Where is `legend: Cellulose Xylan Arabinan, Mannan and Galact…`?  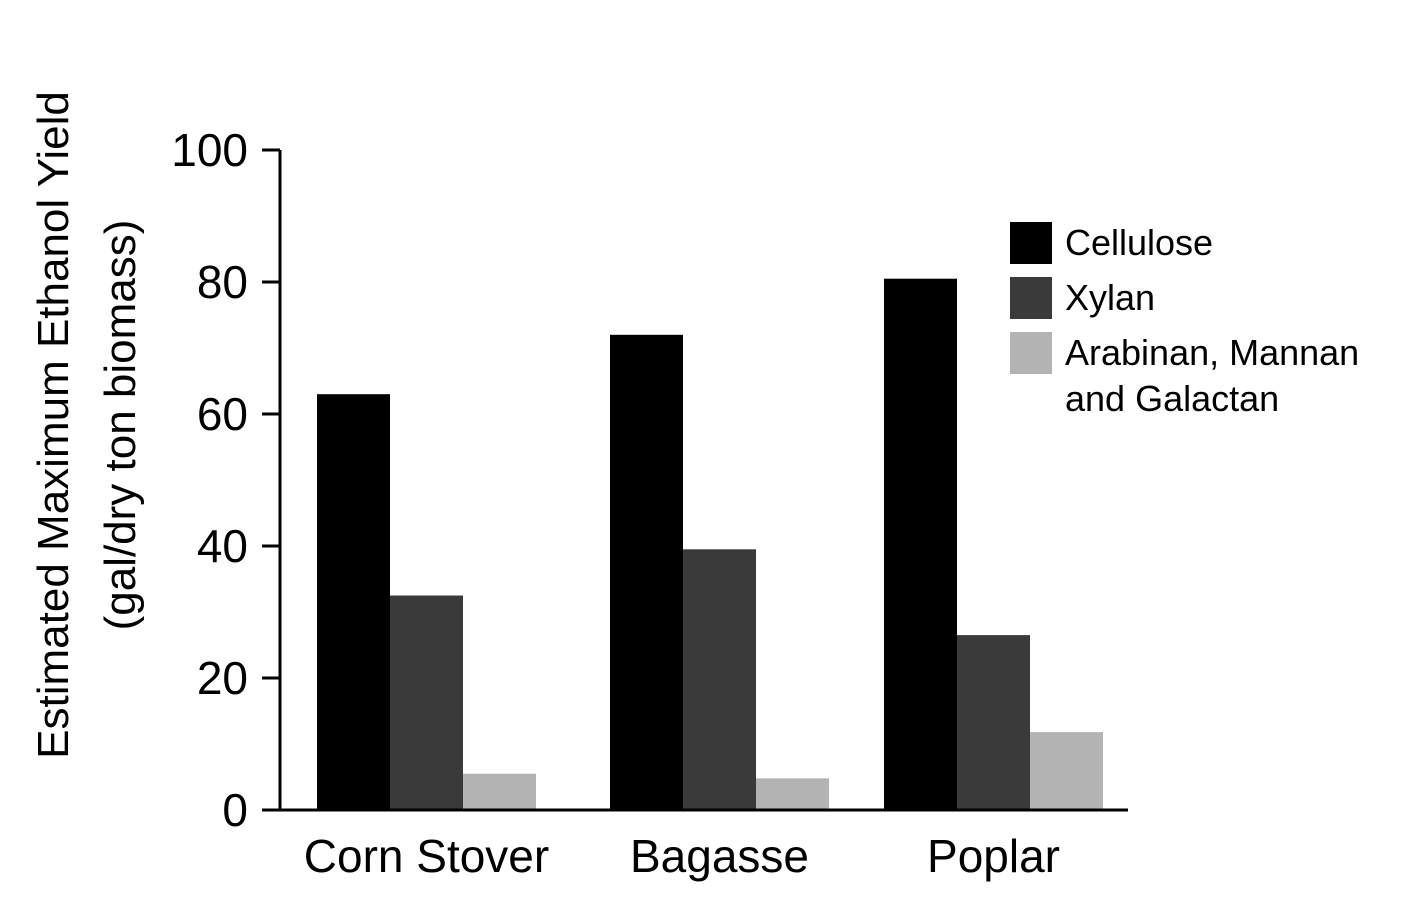 legend: Cellulose Xylan Arabinan, Mannan and Galact… is located at coordinates (1184, 320).